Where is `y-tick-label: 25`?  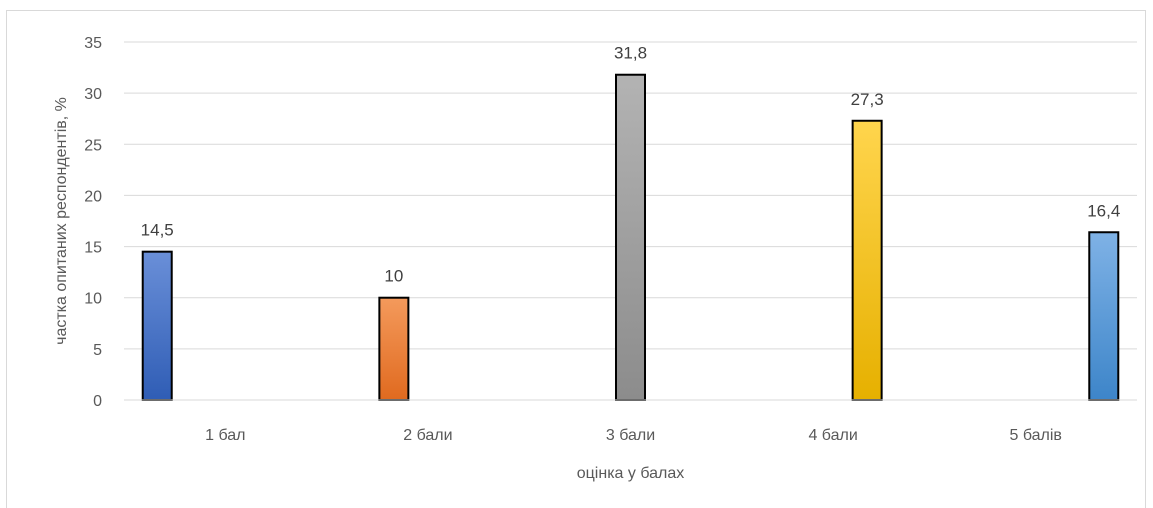
y-tick-label: 25 is located at coordinates (93, 145).